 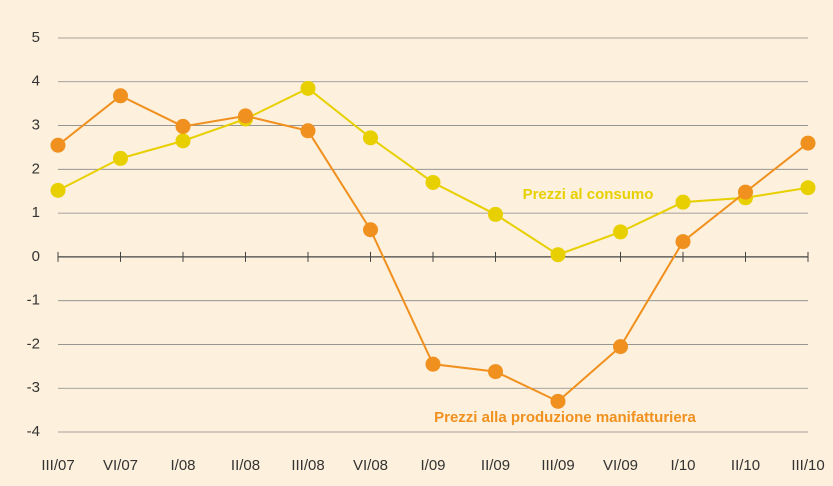 What do you see at coordinates (36, 168) in the screenshot?
I see `y-tick-label: 2` at bounding box center [36, 168].